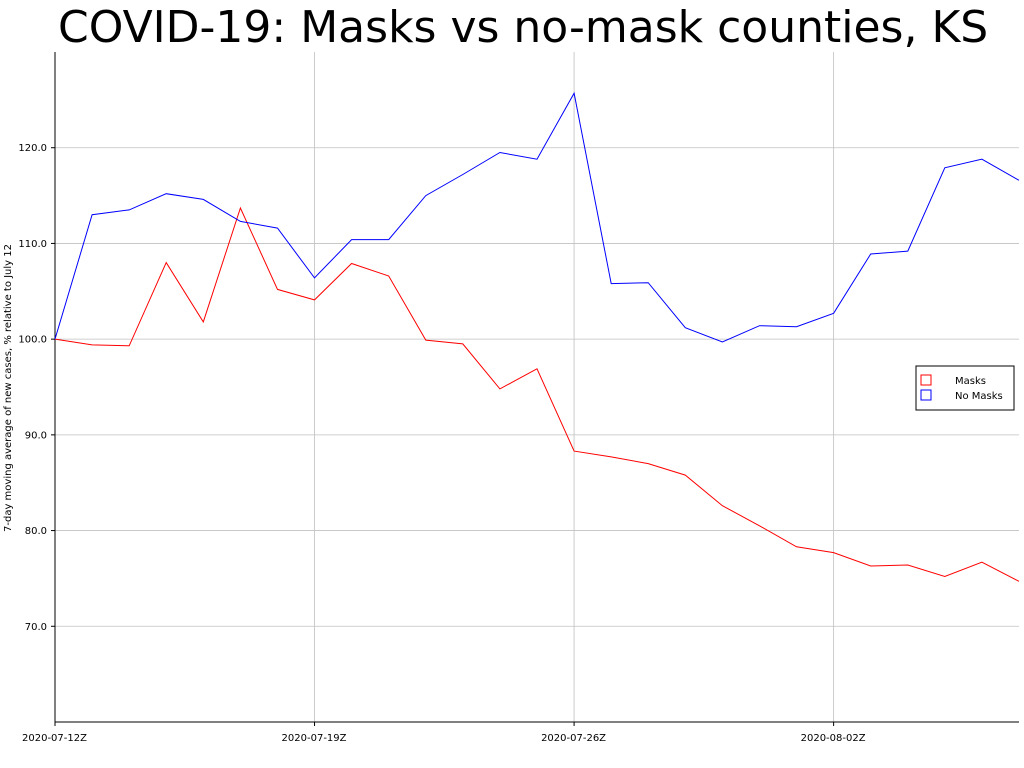  Describe the element at coordinates (32, 340) in the screenshot. I see `y-tick-label: 100.0` at that location.